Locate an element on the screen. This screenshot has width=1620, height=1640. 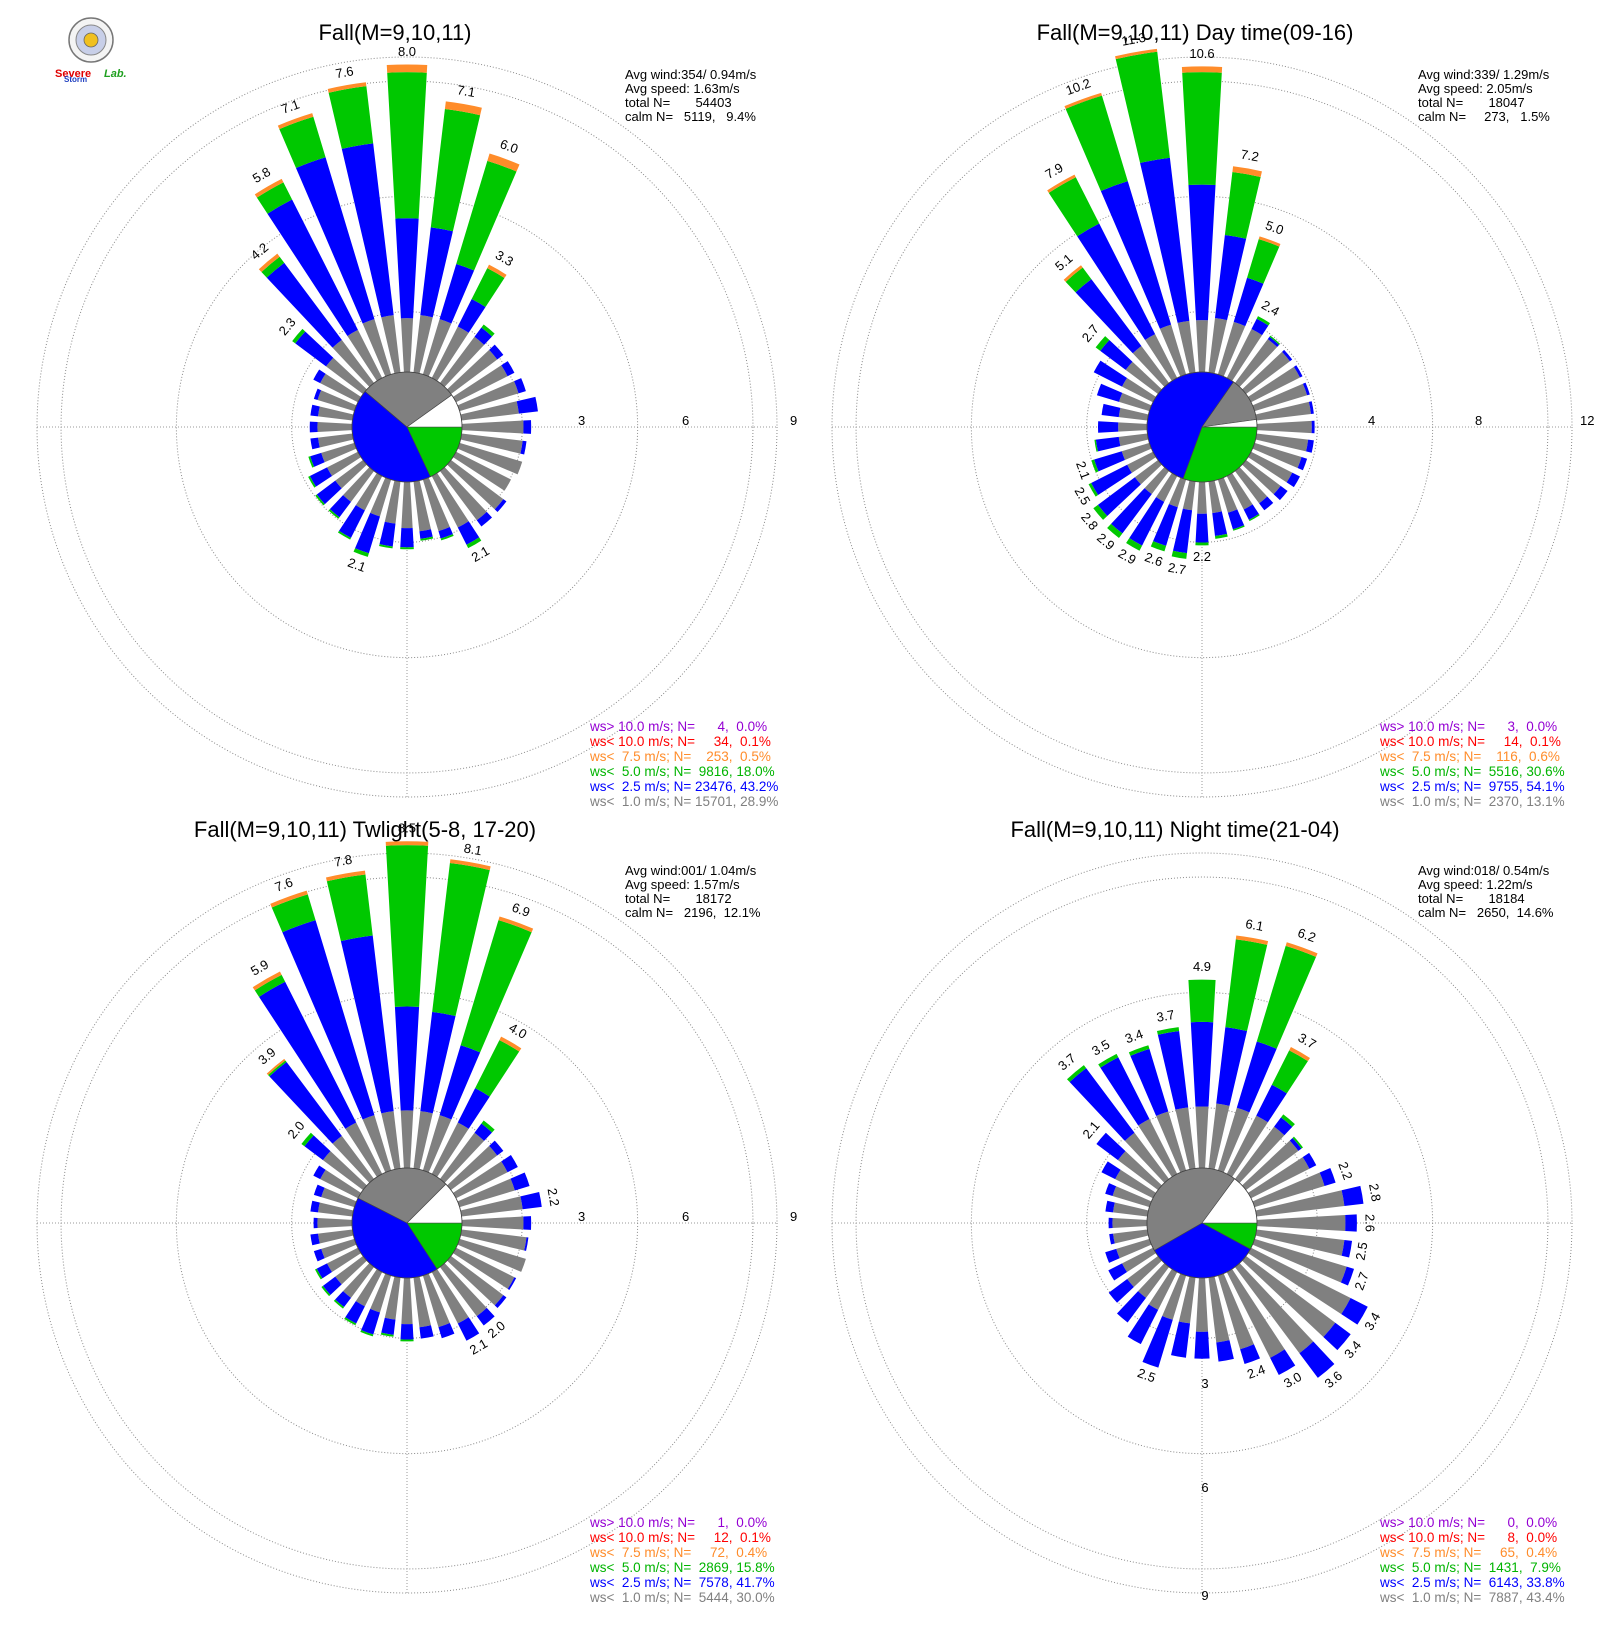
bar-value-label: 2.7 is located at coordinates (1177, 569).